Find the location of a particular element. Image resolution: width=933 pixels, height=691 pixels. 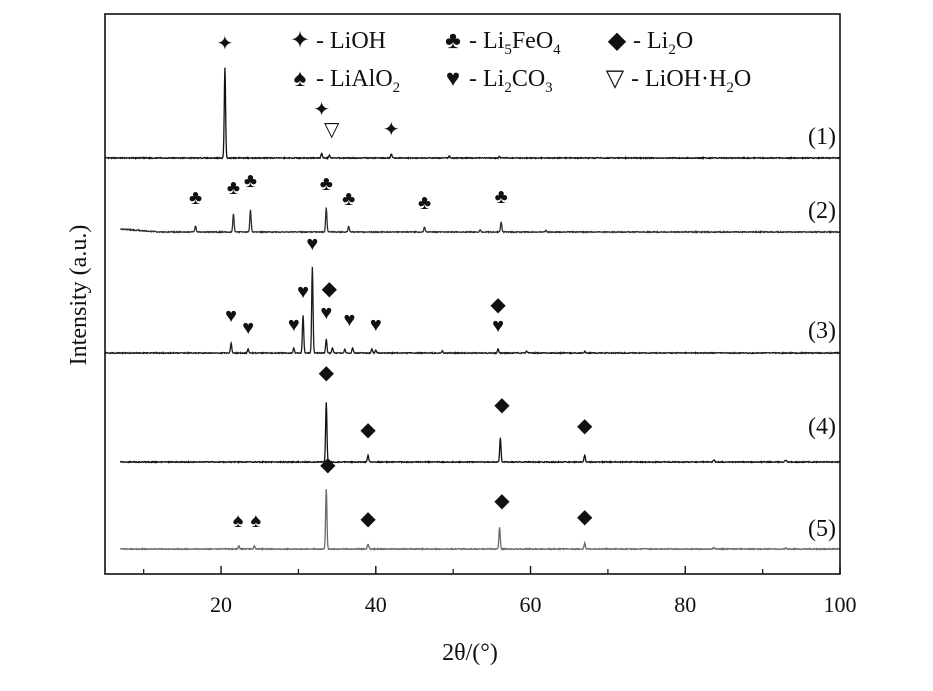

peak-marker-1-3: ▽ is located at coordinates (332, 130).